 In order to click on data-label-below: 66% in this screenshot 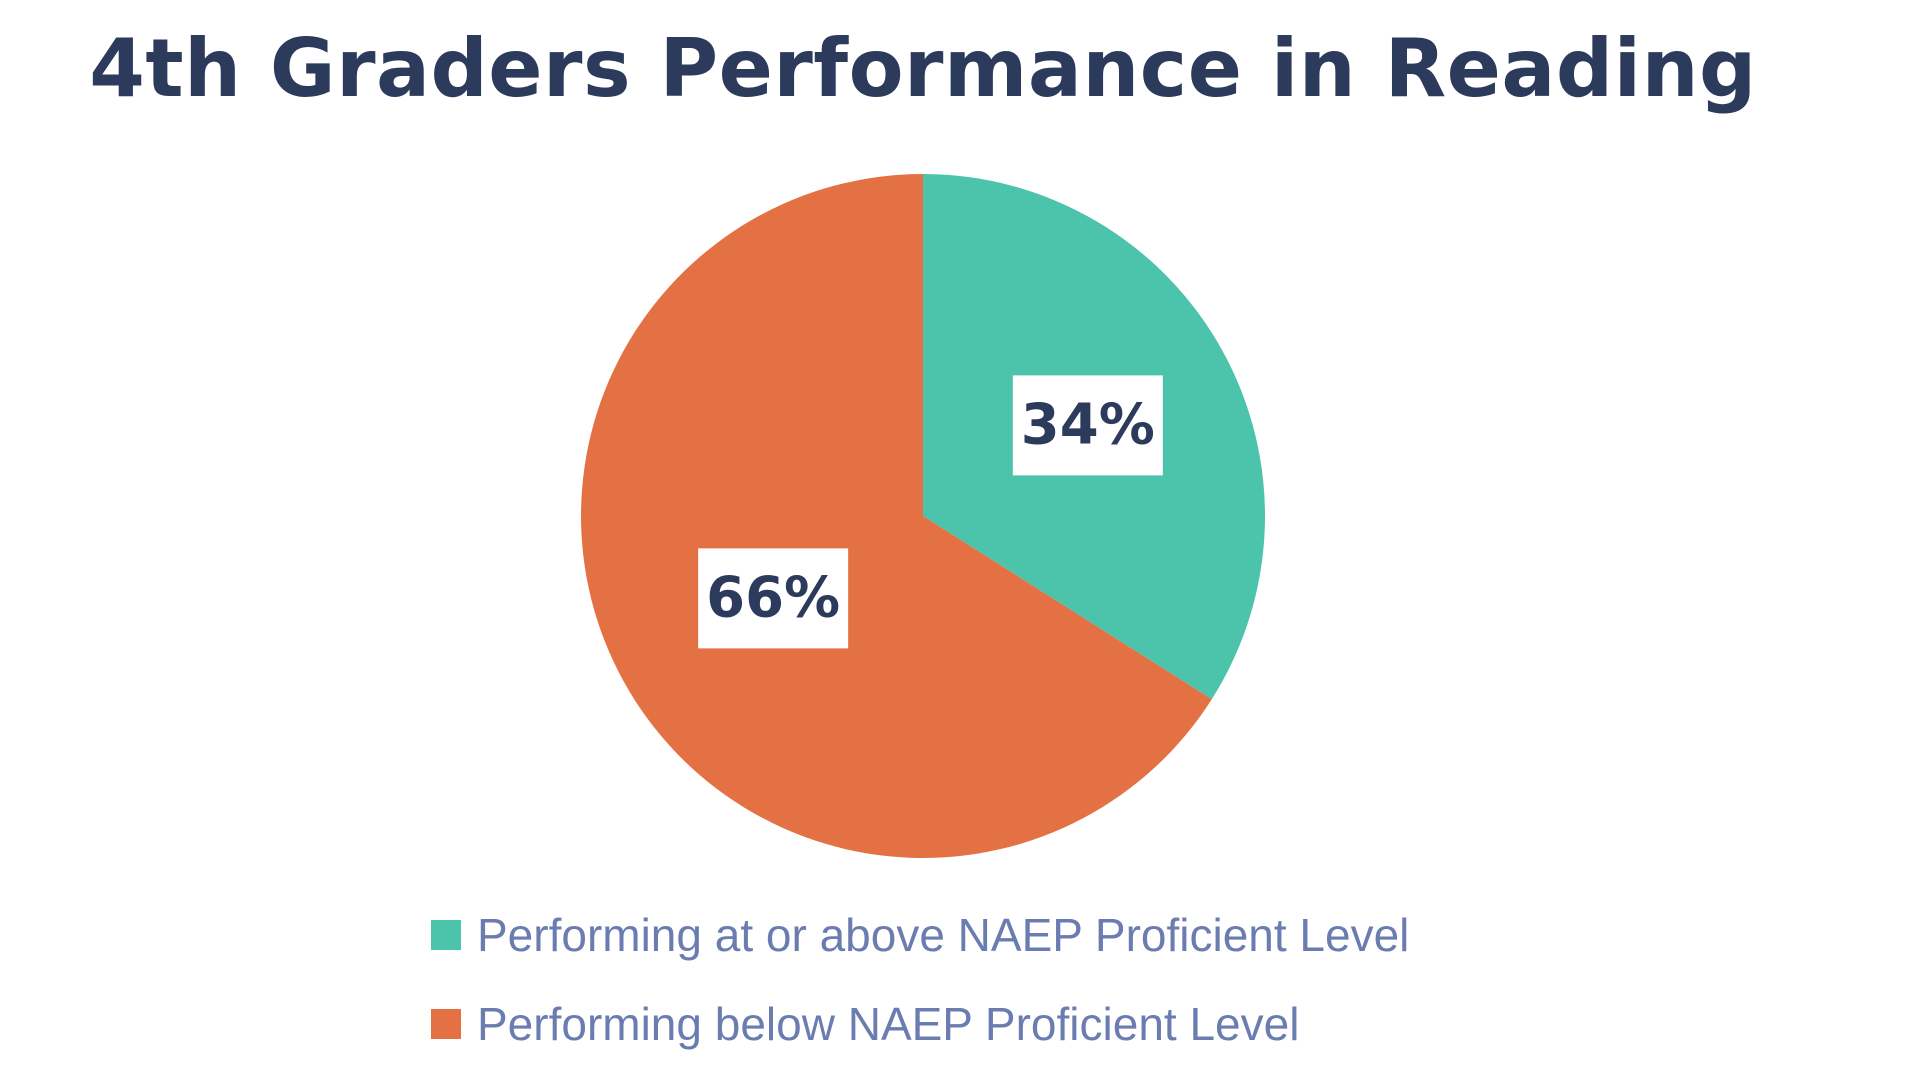, I will do `click(773, 598)`.